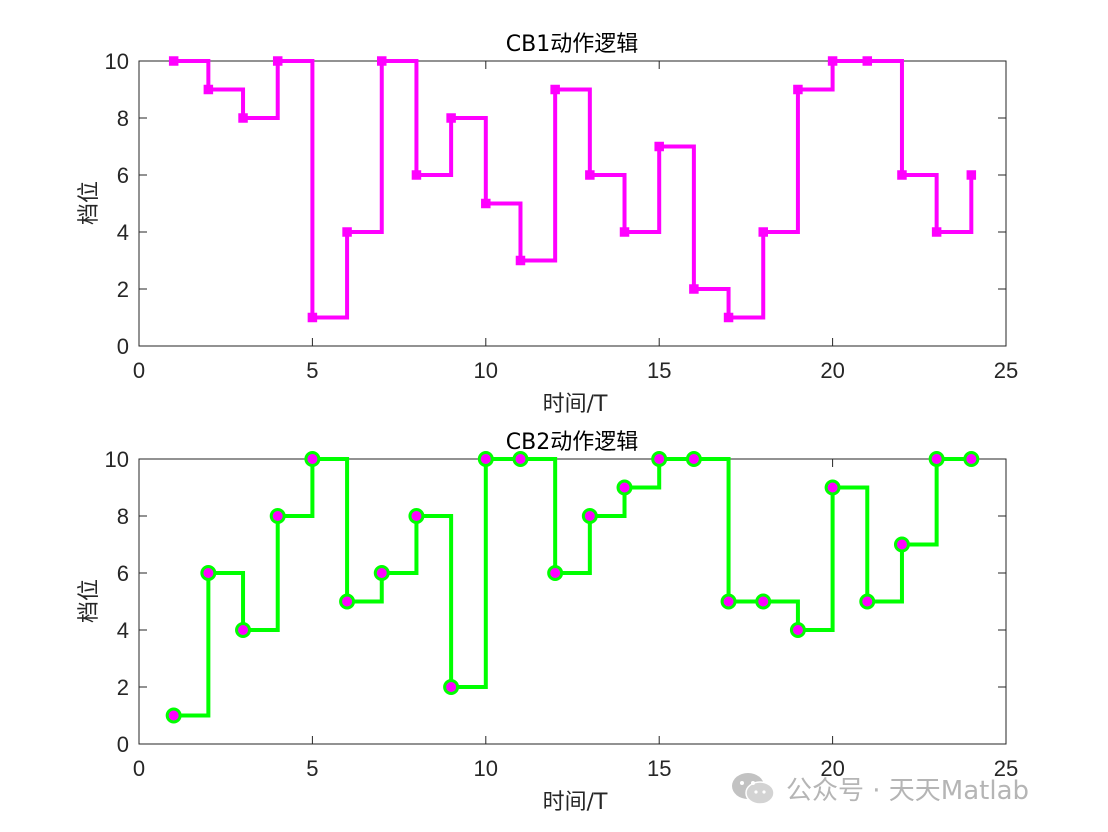 This screenshot has width=1108, height=832. Describe the element at coordinates (572, 44) in the screenshot. I see `chart-title: CB1动作逻辑` at that location.